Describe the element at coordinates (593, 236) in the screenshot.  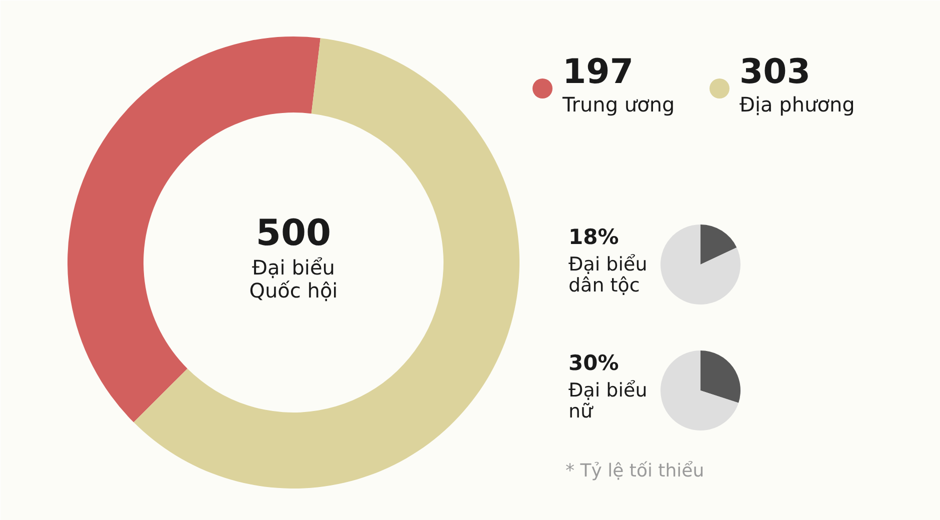
I see `chart-title: 18%` at that location.